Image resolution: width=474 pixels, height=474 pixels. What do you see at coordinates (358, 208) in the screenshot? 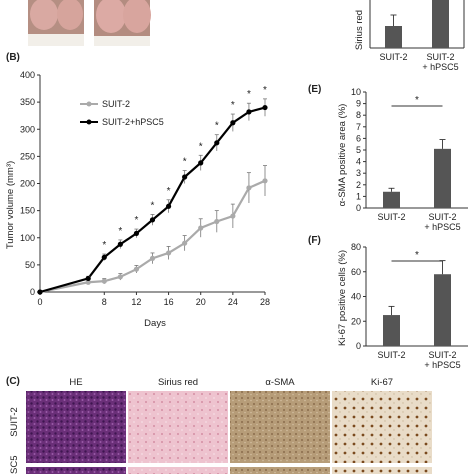
I see `chart-e-y-tick-label: 0` at bounding box center [358, 208].